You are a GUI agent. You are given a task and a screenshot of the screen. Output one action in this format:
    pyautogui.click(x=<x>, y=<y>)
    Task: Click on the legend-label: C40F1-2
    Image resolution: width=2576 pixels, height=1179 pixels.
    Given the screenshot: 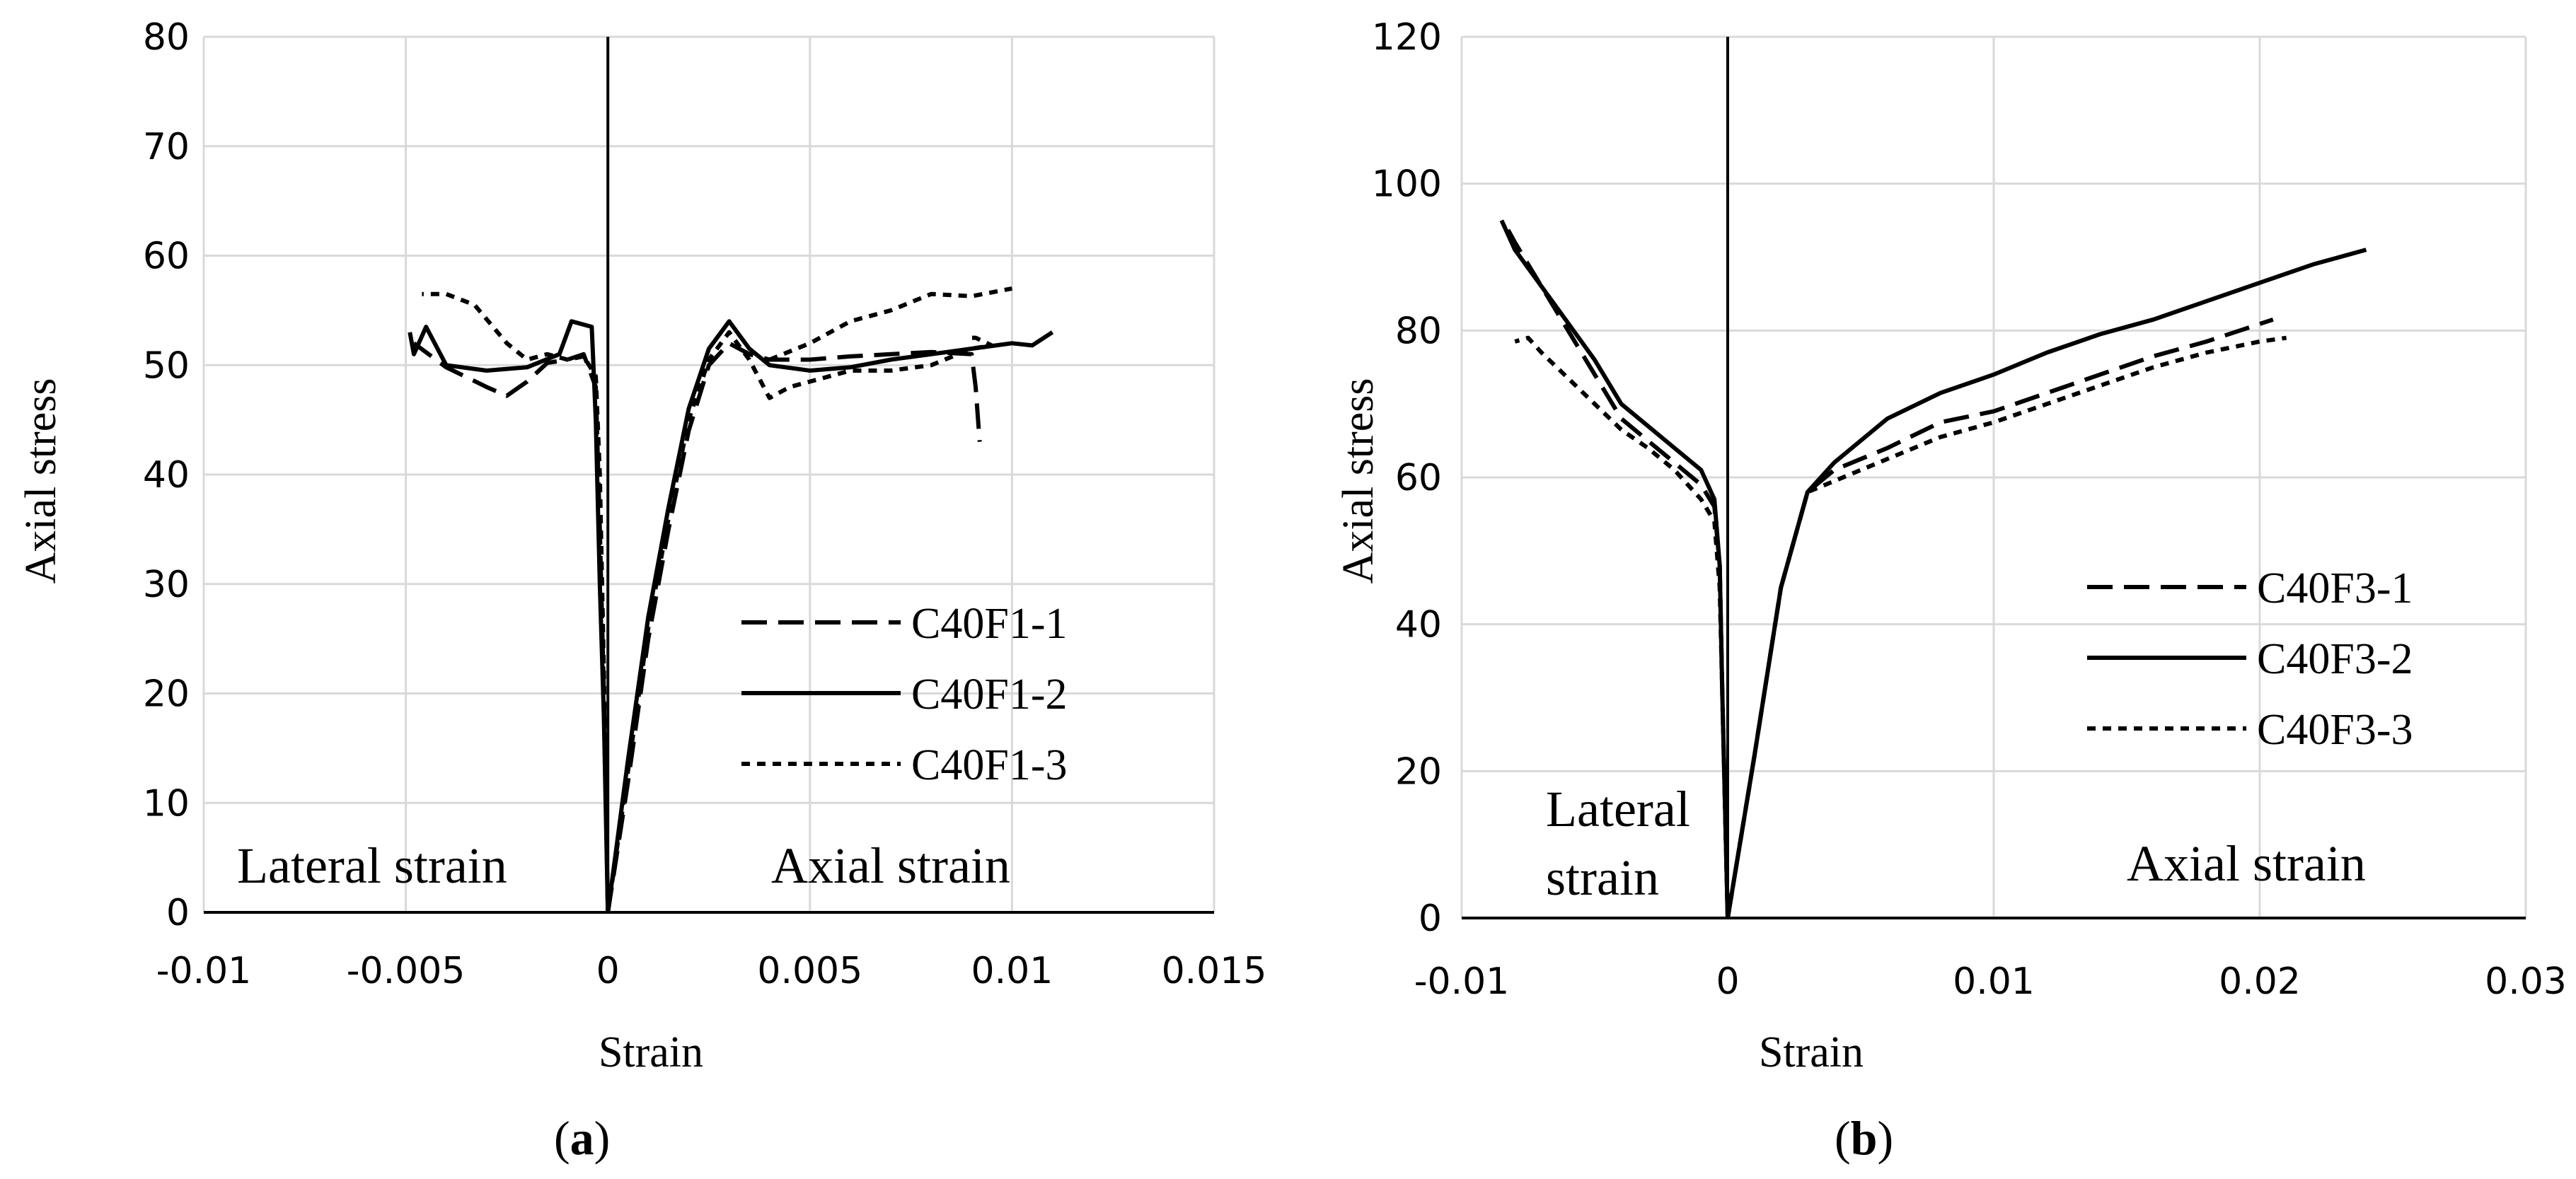 What is the action you would take?
    pyautogui.click(x=989, y=694)
    